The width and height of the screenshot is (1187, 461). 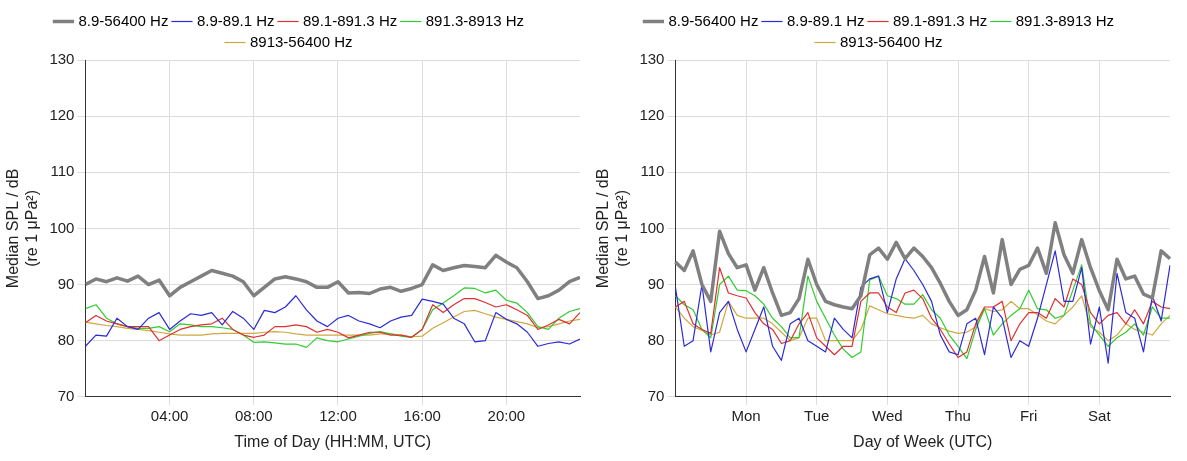 What do you see at coordinates (254, 415) in the screenshot?
I see `x-tick-label: 08:00` at bounding box center [254, 415].